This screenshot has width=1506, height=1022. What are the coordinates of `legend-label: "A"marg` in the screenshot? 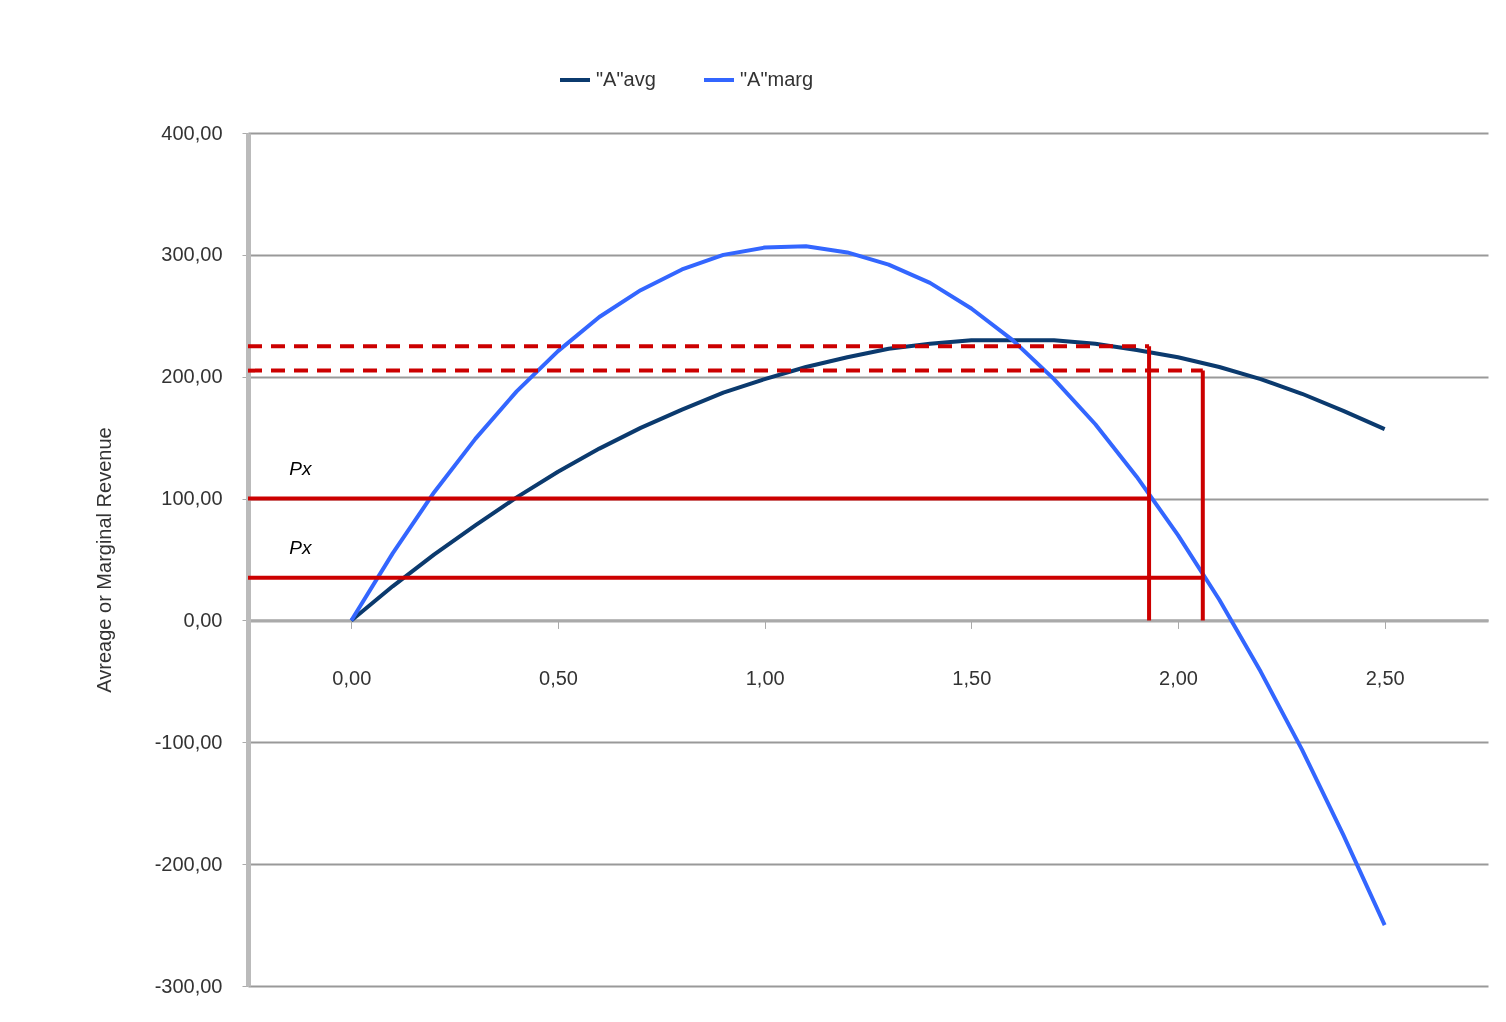 It's located at (777, 79).